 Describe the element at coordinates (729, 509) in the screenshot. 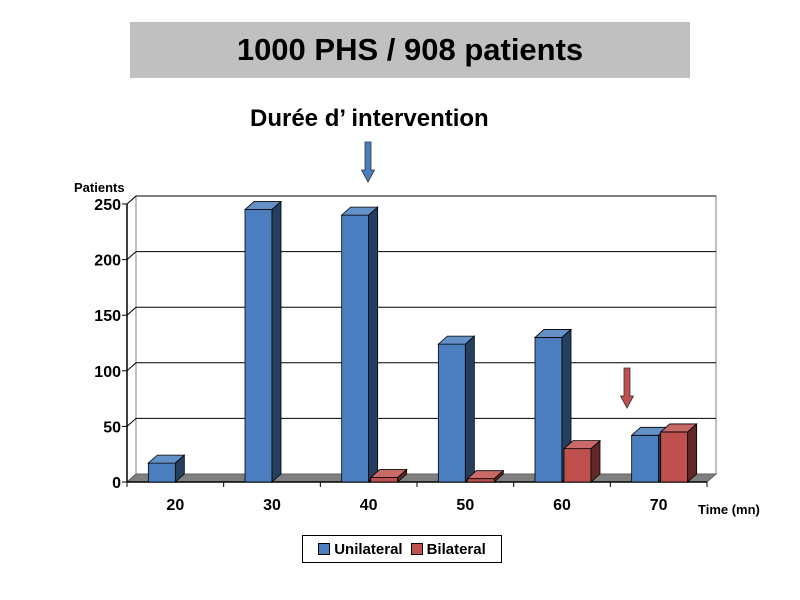

I see `x-axis-title: Time (mn)` at that location.